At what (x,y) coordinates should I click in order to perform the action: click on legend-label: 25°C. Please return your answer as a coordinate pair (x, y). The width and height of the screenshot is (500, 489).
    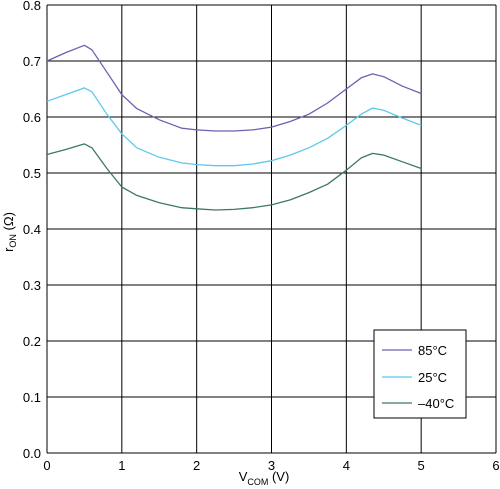
    Looking at the image, I should click on (432, 377).